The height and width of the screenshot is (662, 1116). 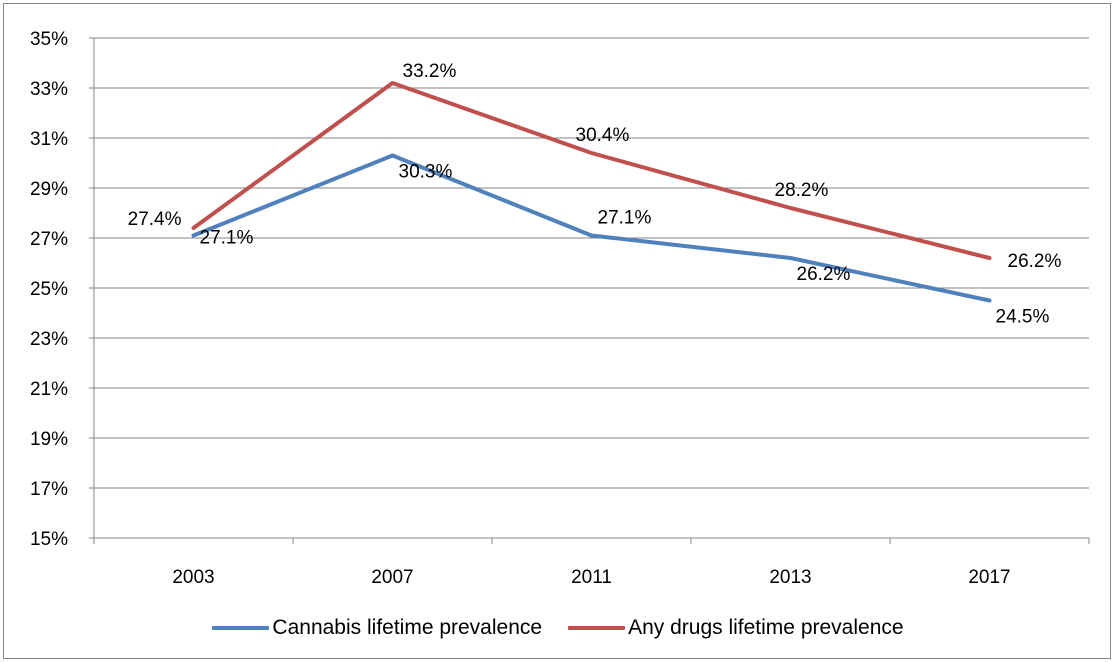 I want to click on y-tick-label: 29%, so click(x=49, y=189).